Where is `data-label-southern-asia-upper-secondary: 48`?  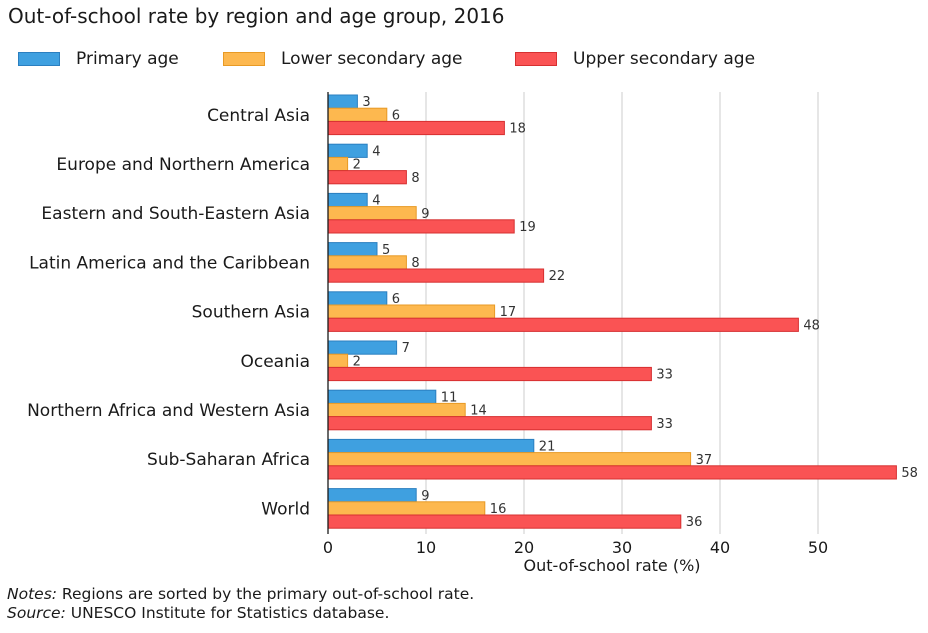 data-label-southern-asia-upper-secondary: 48 is located at coordinates (811, 325).